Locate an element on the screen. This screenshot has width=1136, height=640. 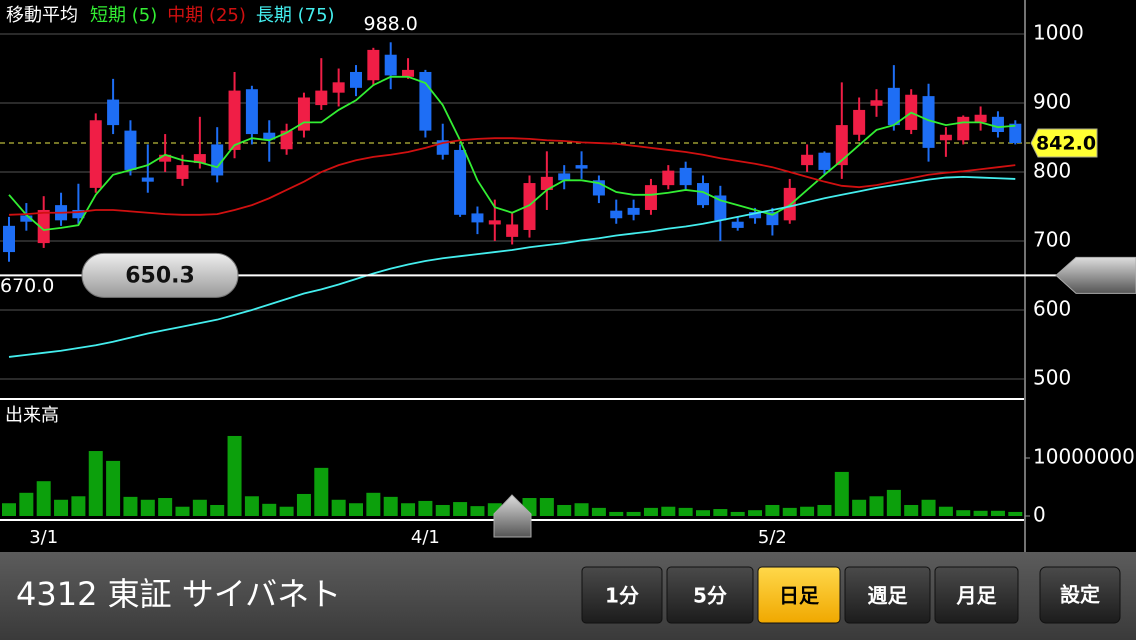
period-button-label: 週足 is located at coordinates (888, 596).